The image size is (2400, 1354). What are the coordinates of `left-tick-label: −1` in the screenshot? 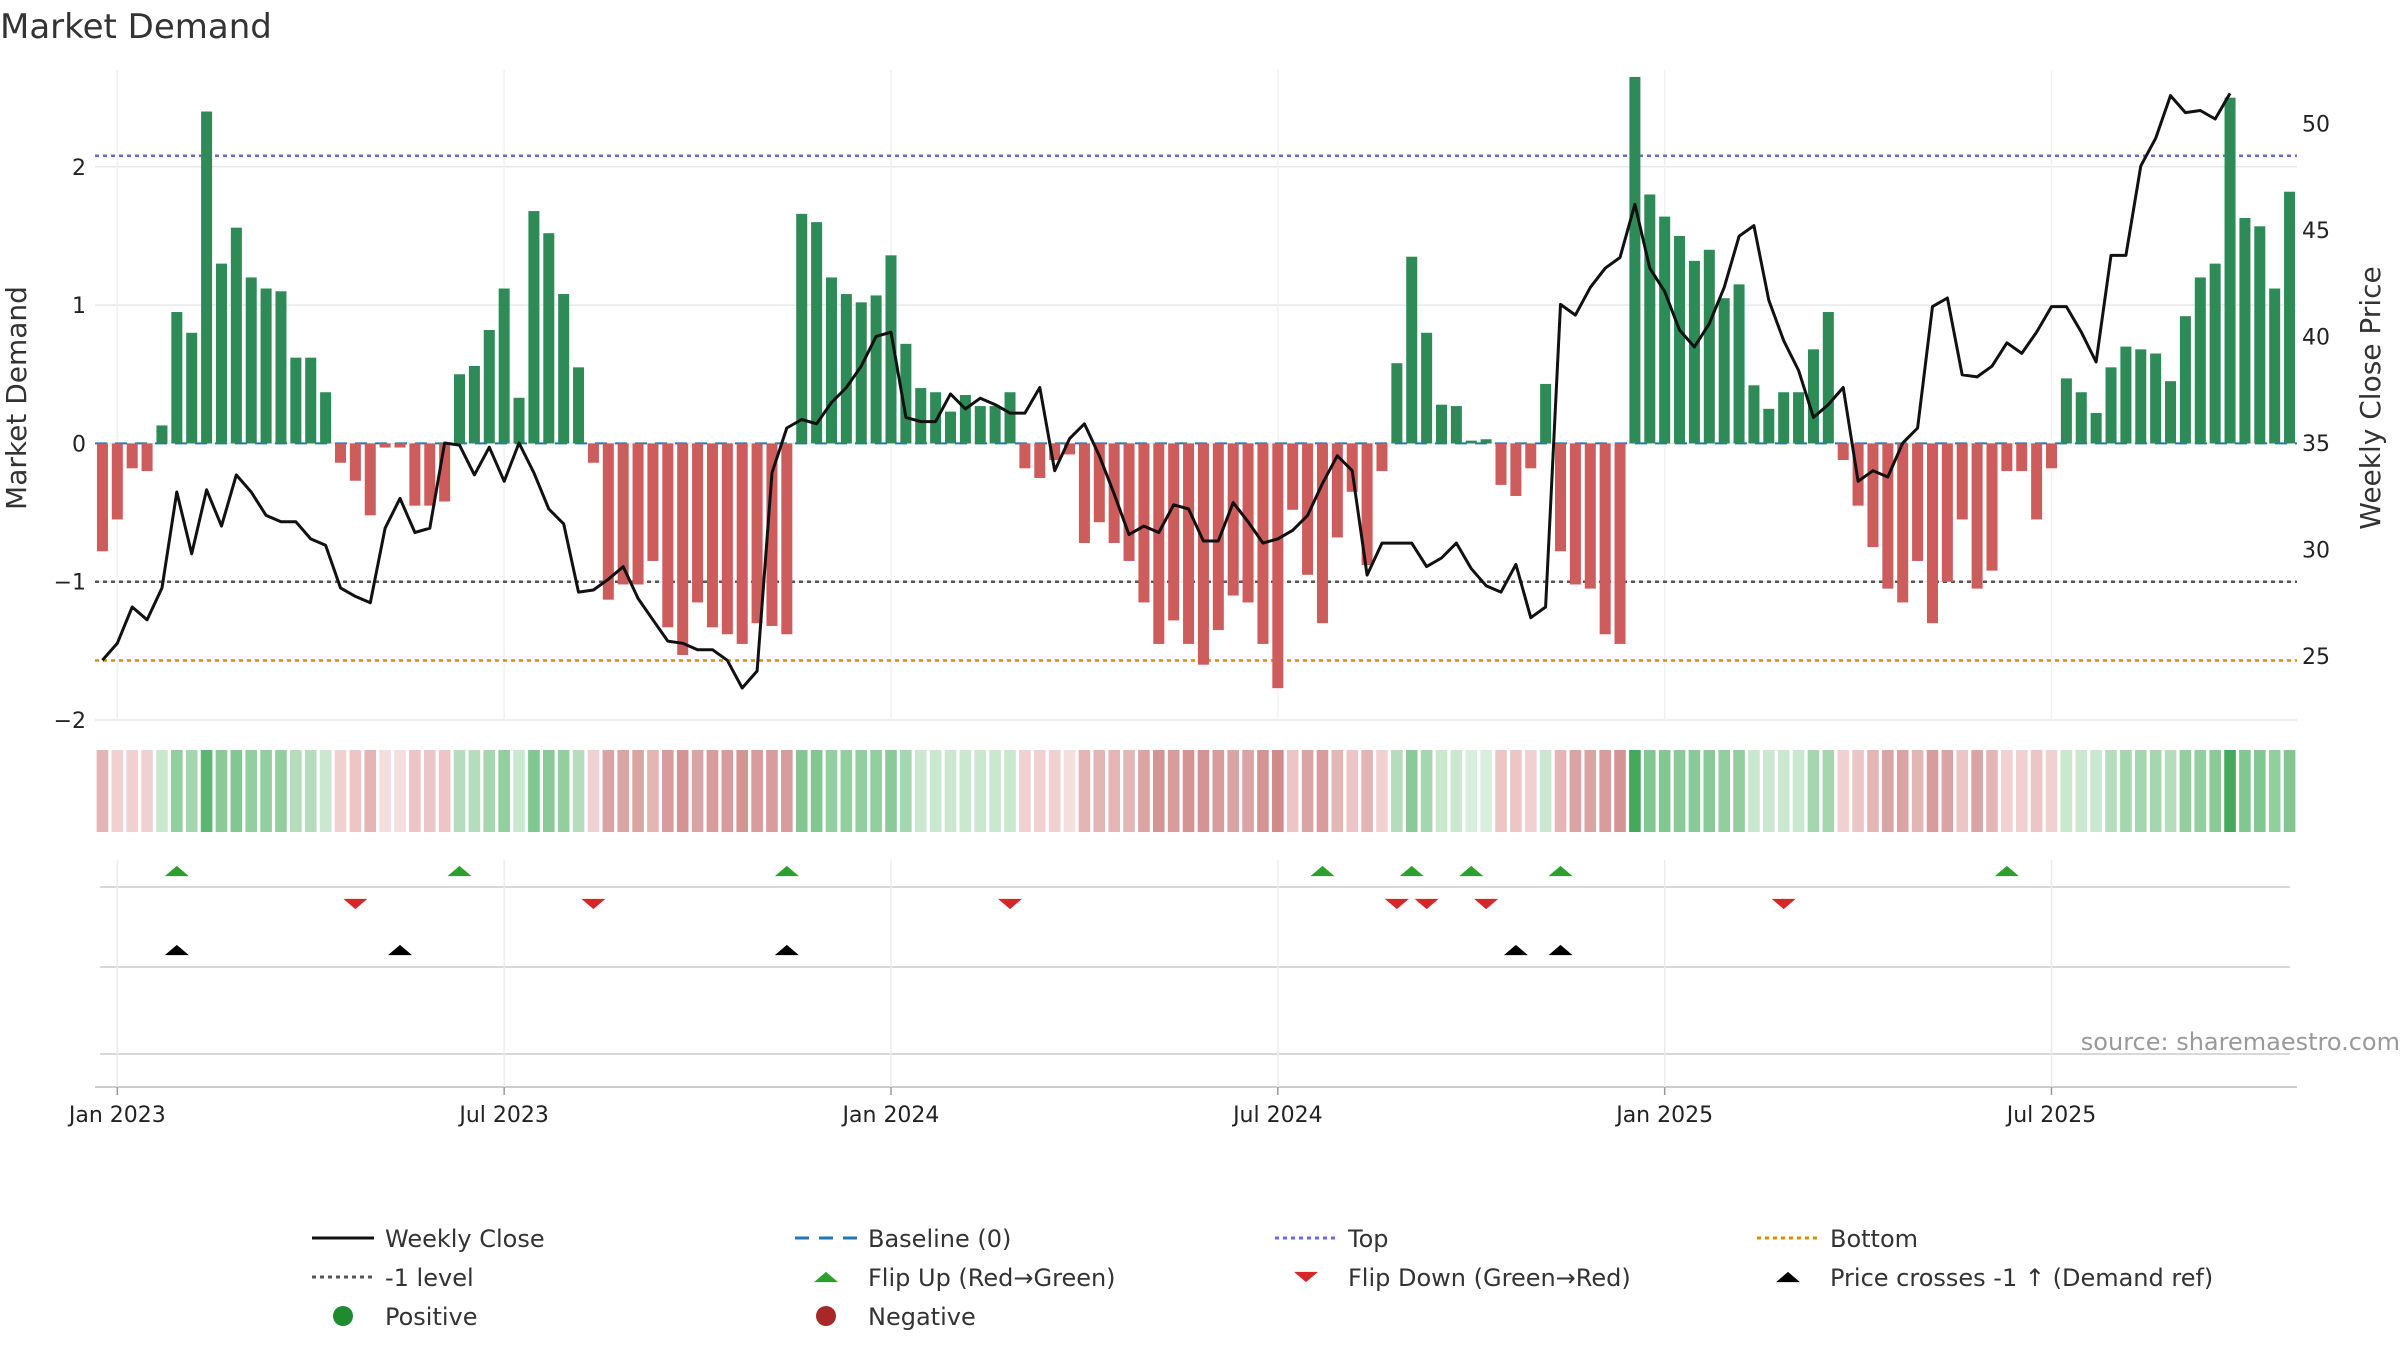 It's located at (70, 583).